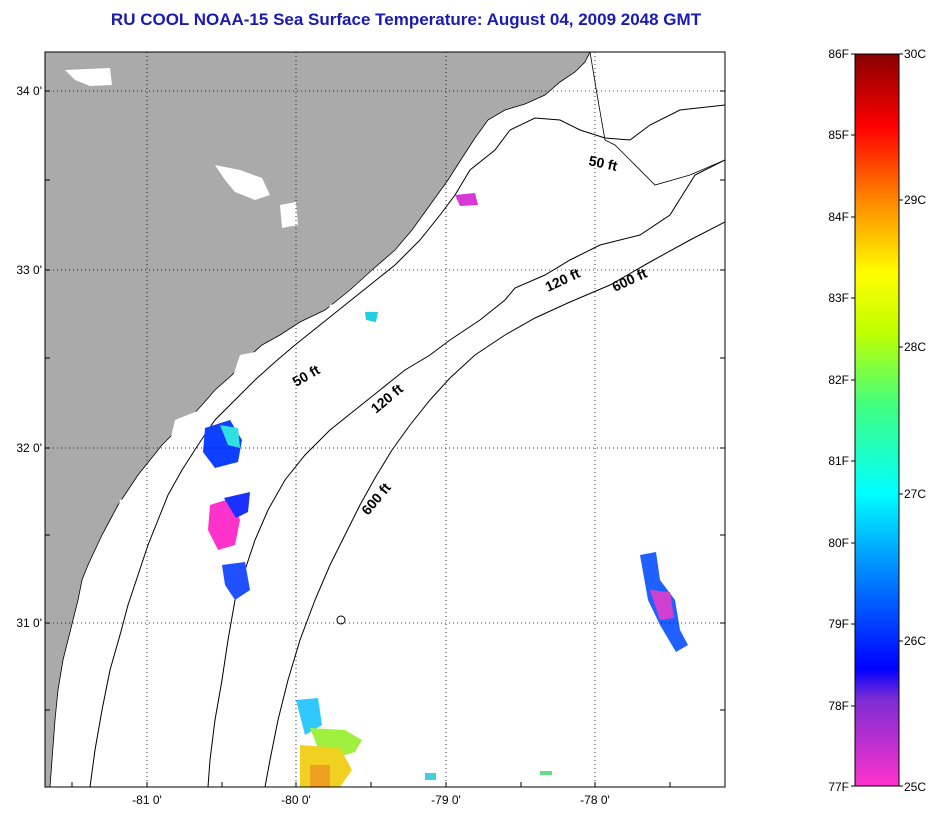 Image resolution: width=936 pixels, height=817 pixels. I want to click on lat-label: 32 0', so click(29, 448).